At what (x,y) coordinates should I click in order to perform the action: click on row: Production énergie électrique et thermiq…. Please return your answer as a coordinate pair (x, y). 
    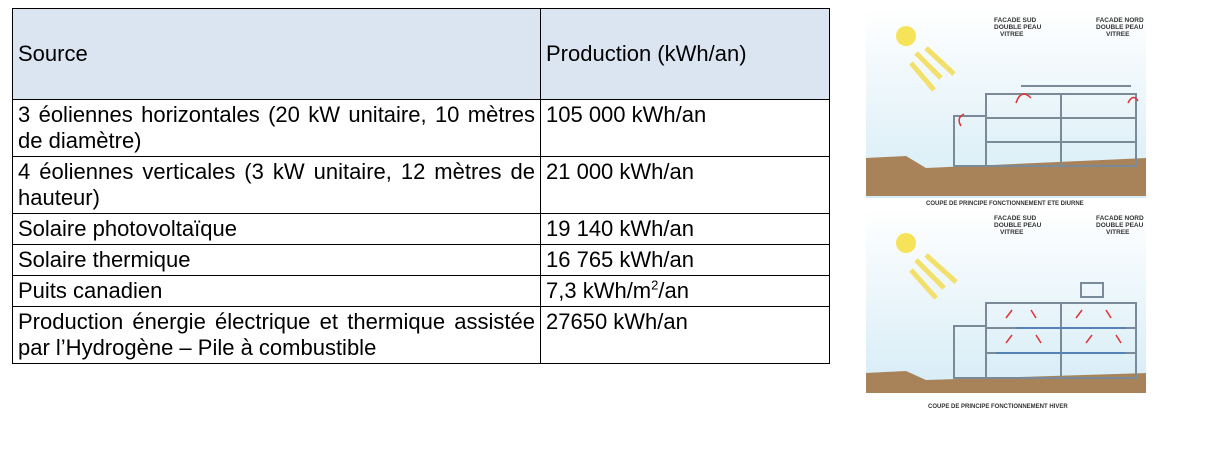
    Looking at the image, I should click on (421, 335).